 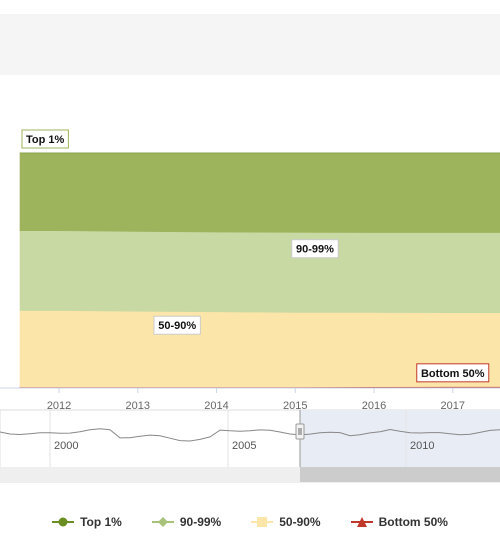 I want to click on top-toolbar-area, so click(x=250, y=44).